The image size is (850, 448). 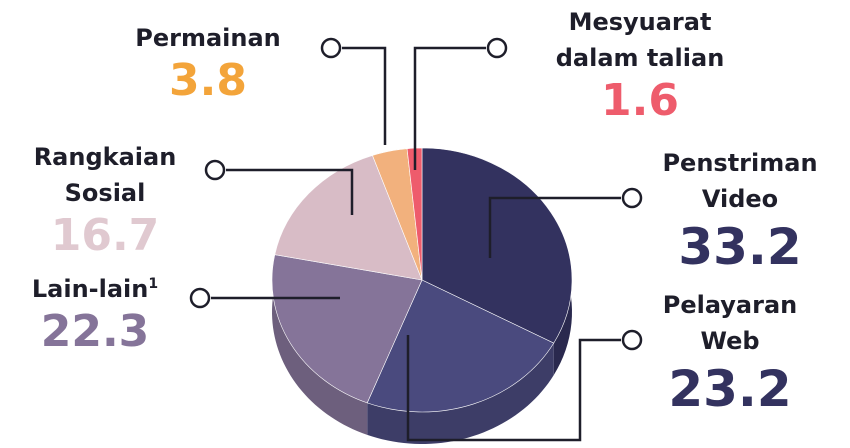 What do you see at coordinates (90, 289) in the screenshot?
I see `category-label: Lain-lain` at bounding box center [90, 289].